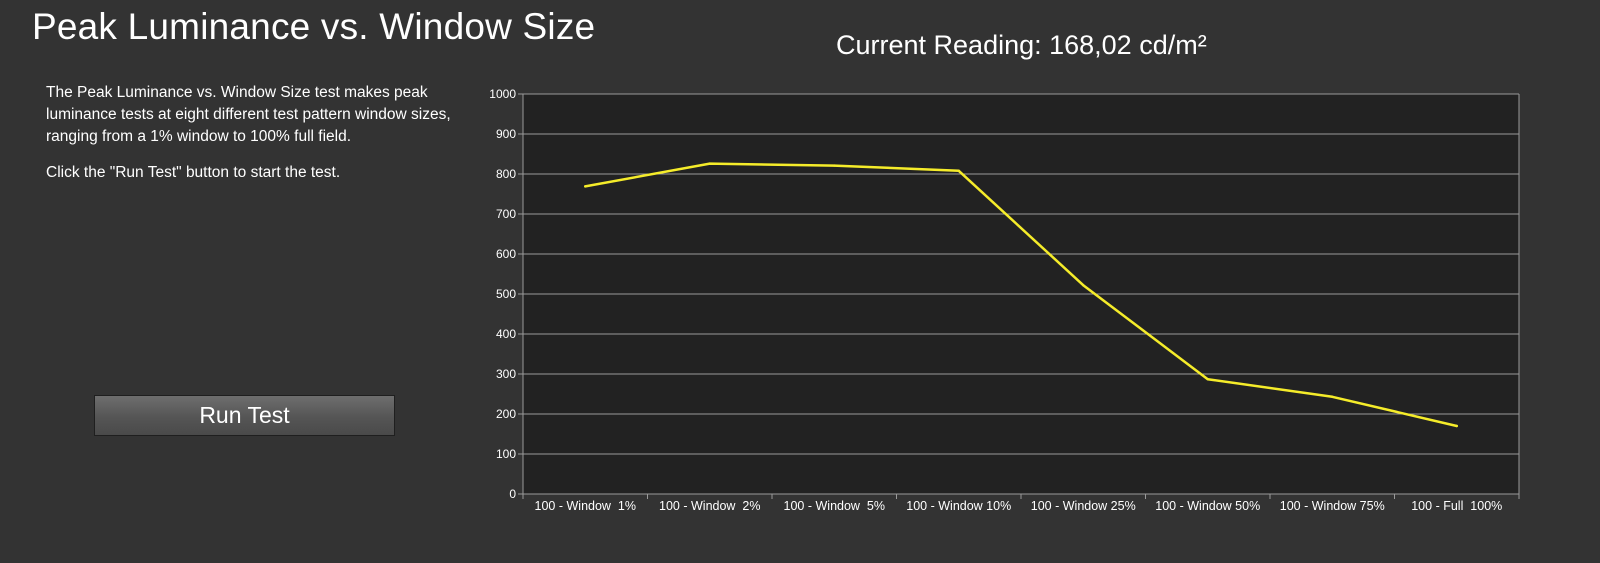 The height and width of the screenshot is (563, 1600). Describe the element at coordinates (244, 415) in the screenshot. I see `run-test-button: Run Test` at that location.